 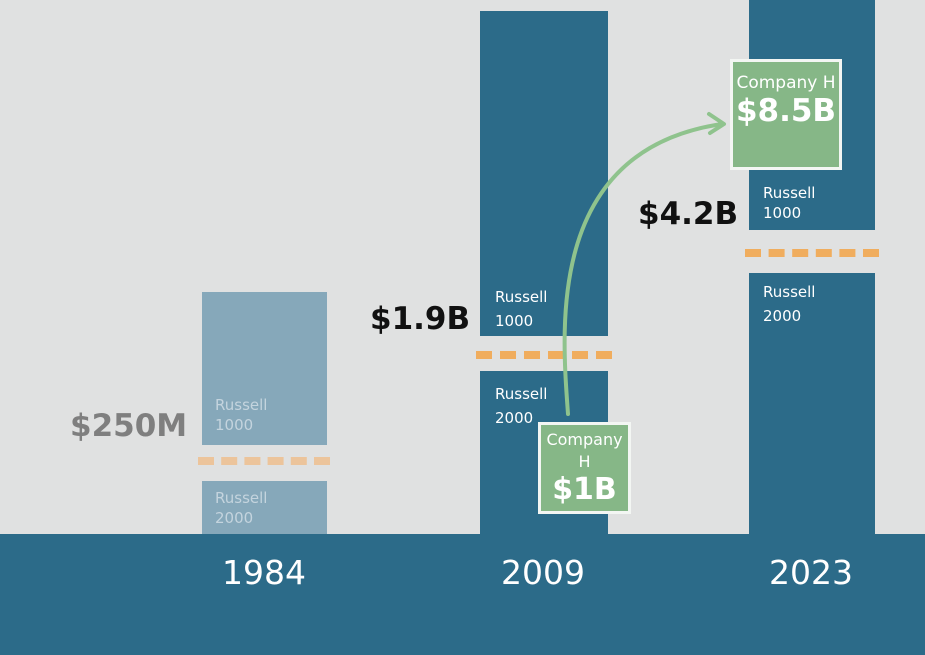 What do you see at coordinates (264, 572) in the screenshot?
I see `year-label-1984: 1984` at bounding box center [264, 572].